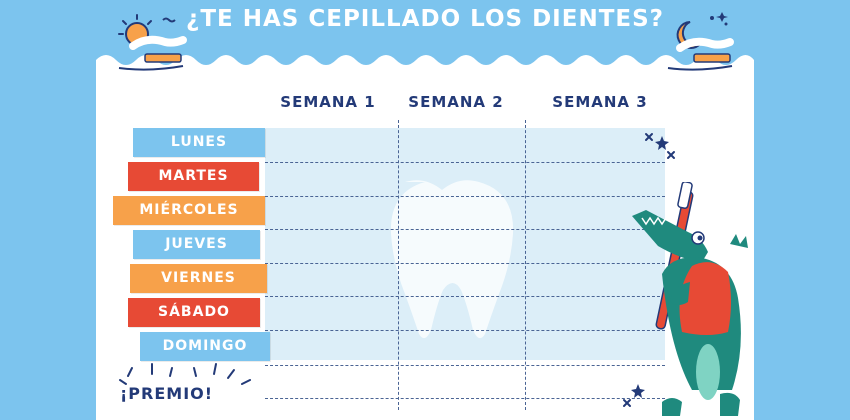 Image resolution: width=850 pixels, height=420 pixels. What do you see at coordinates (690, 299) in the screenshot?
I see `crocodile-toothbrush-icon` at bounding box center [690, 299].